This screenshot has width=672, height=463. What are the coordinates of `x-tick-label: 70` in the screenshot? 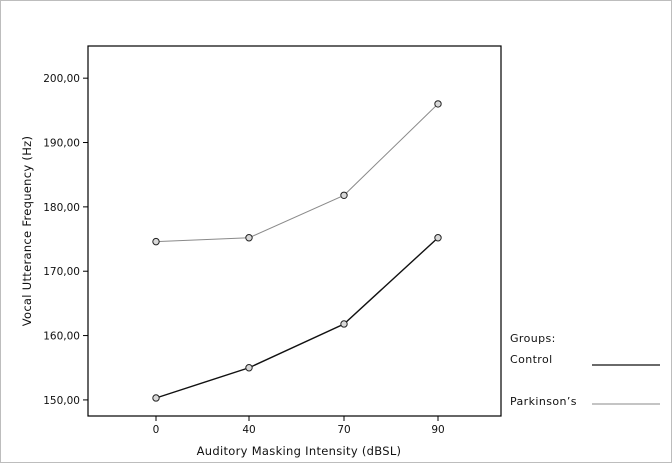 It's located at (343, 430).